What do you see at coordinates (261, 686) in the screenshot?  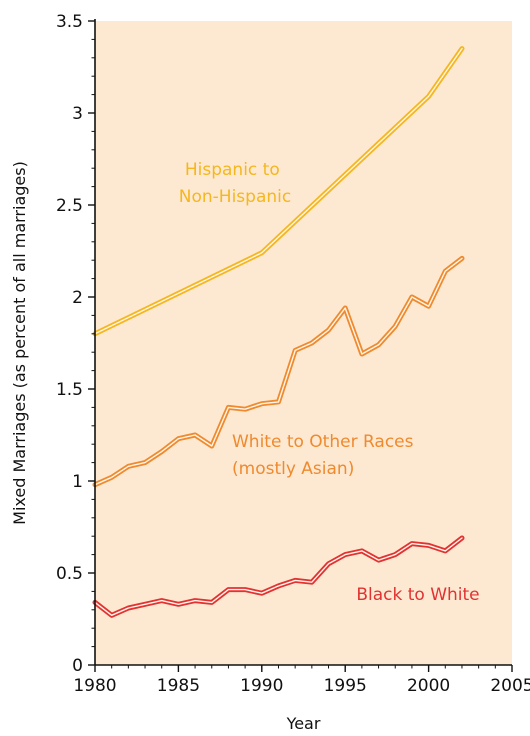 I see `x-tick-label-2: 1990` at bounding box center [261, 686].